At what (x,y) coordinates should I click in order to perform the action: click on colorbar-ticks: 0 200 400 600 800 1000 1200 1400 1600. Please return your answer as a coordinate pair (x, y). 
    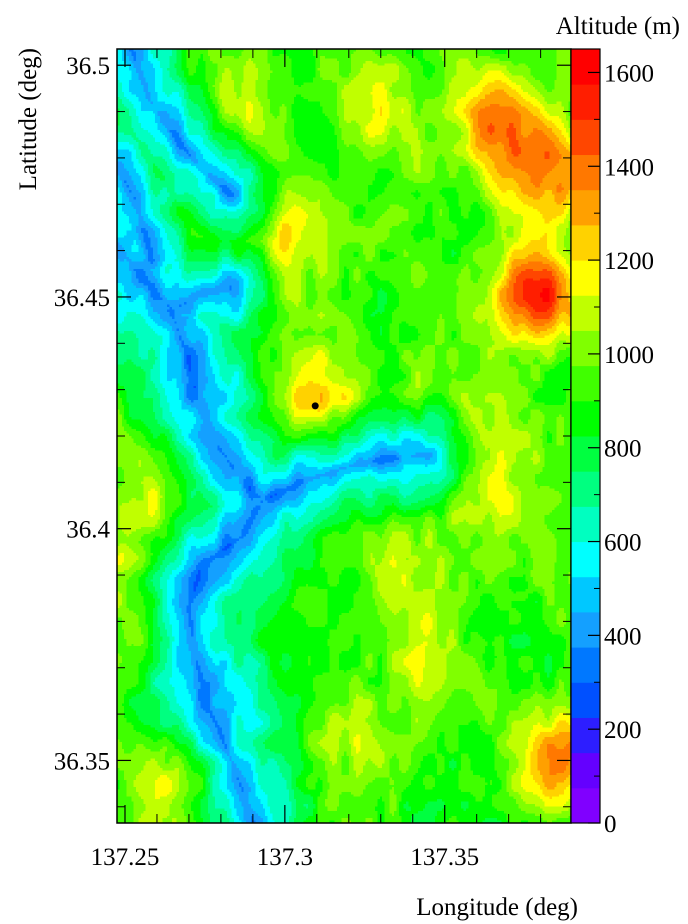
    Looking at the image, I should click on (621, 449).